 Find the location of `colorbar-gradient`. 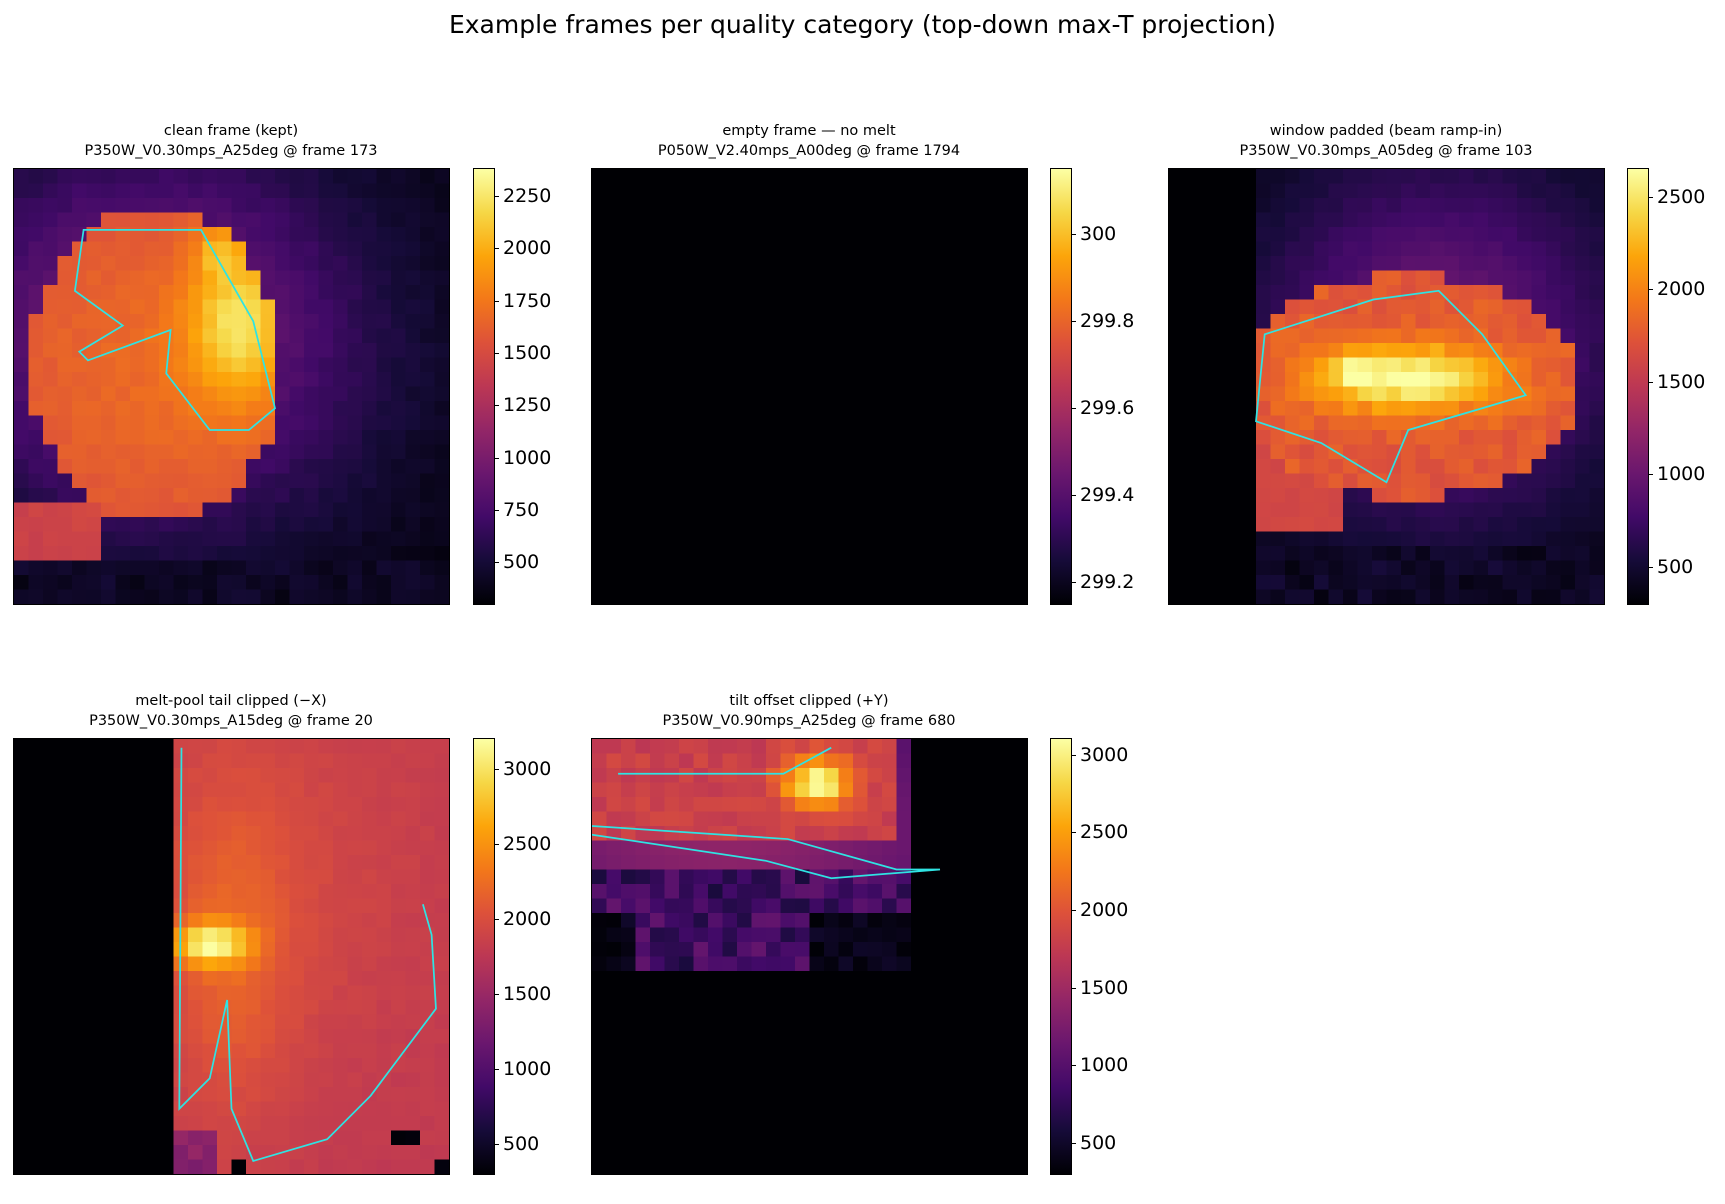

colorbar-gradient is located at coordinates (484, 956).